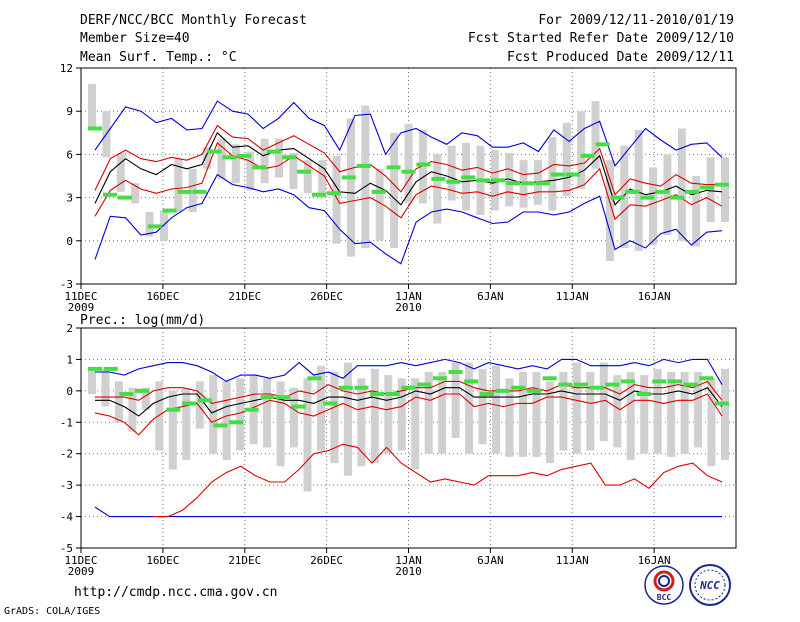  What do you see at coordinates (69, 198) in the screenshot?
I see `y-tick-label: 3` at bounding box center [69, 198].